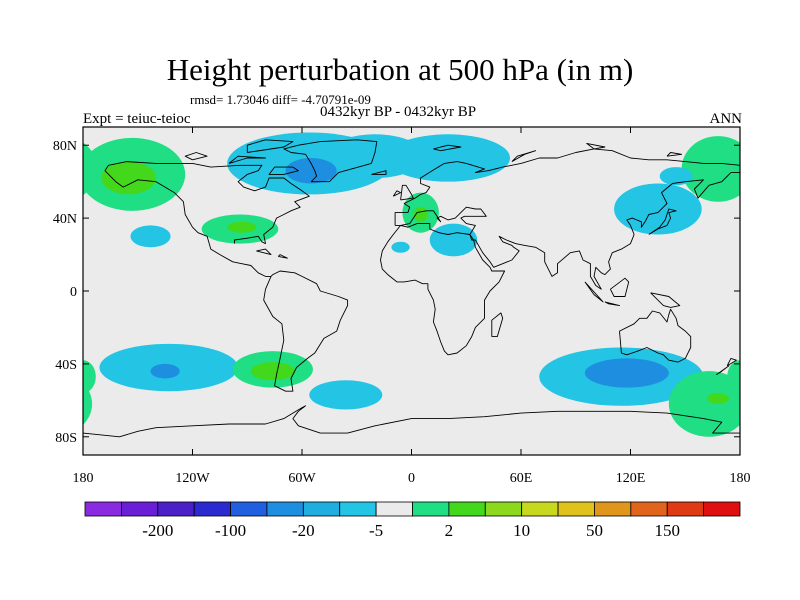 Image resolution: width=800 pixels, height=600 pixels. What do you see at coordinates (230, 530) in the screenshot?
I see `colorbar-label: -100` at bounding box center [230, 530].